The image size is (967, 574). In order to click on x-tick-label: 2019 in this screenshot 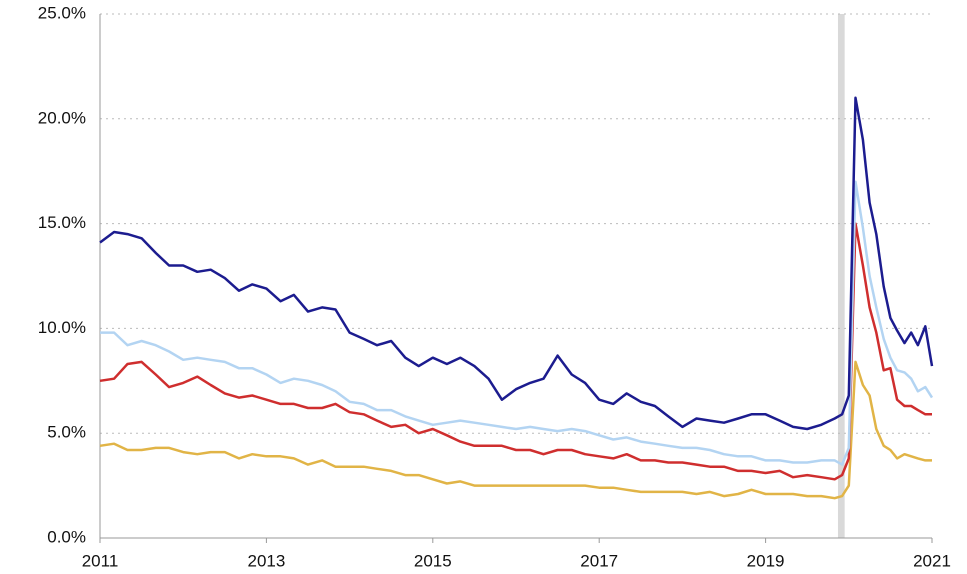, I will do `click(766, 560)`.